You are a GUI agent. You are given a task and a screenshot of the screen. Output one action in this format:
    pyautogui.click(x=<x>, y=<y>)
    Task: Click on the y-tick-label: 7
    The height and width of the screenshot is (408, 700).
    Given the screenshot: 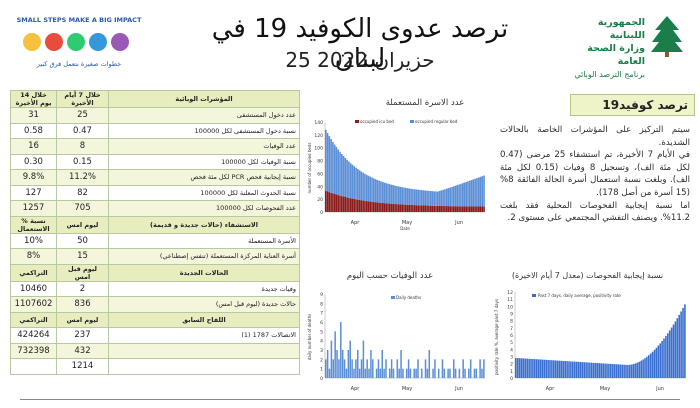 What is the action you would take?
    pyautogui.click(x=511, y=329)
    